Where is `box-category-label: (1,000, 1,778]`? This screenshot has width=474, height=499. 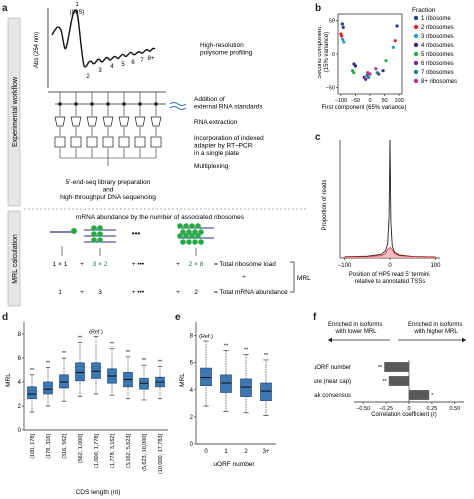
box-category-label: (1,000, 1,778] is located at coordinates (97, 451).